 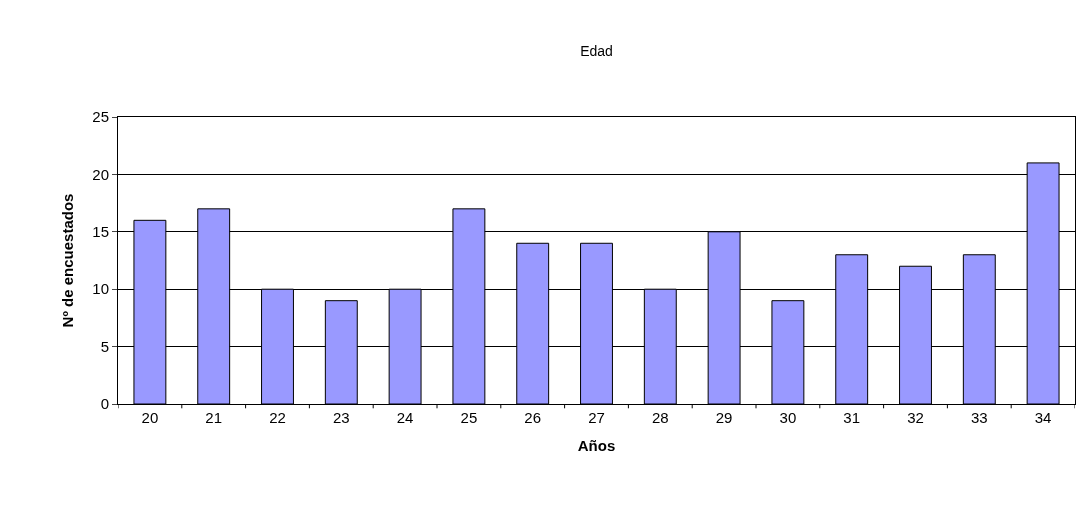 I want to click on y-axis-title: Nº de encuestados, so click(x=67, y=260).